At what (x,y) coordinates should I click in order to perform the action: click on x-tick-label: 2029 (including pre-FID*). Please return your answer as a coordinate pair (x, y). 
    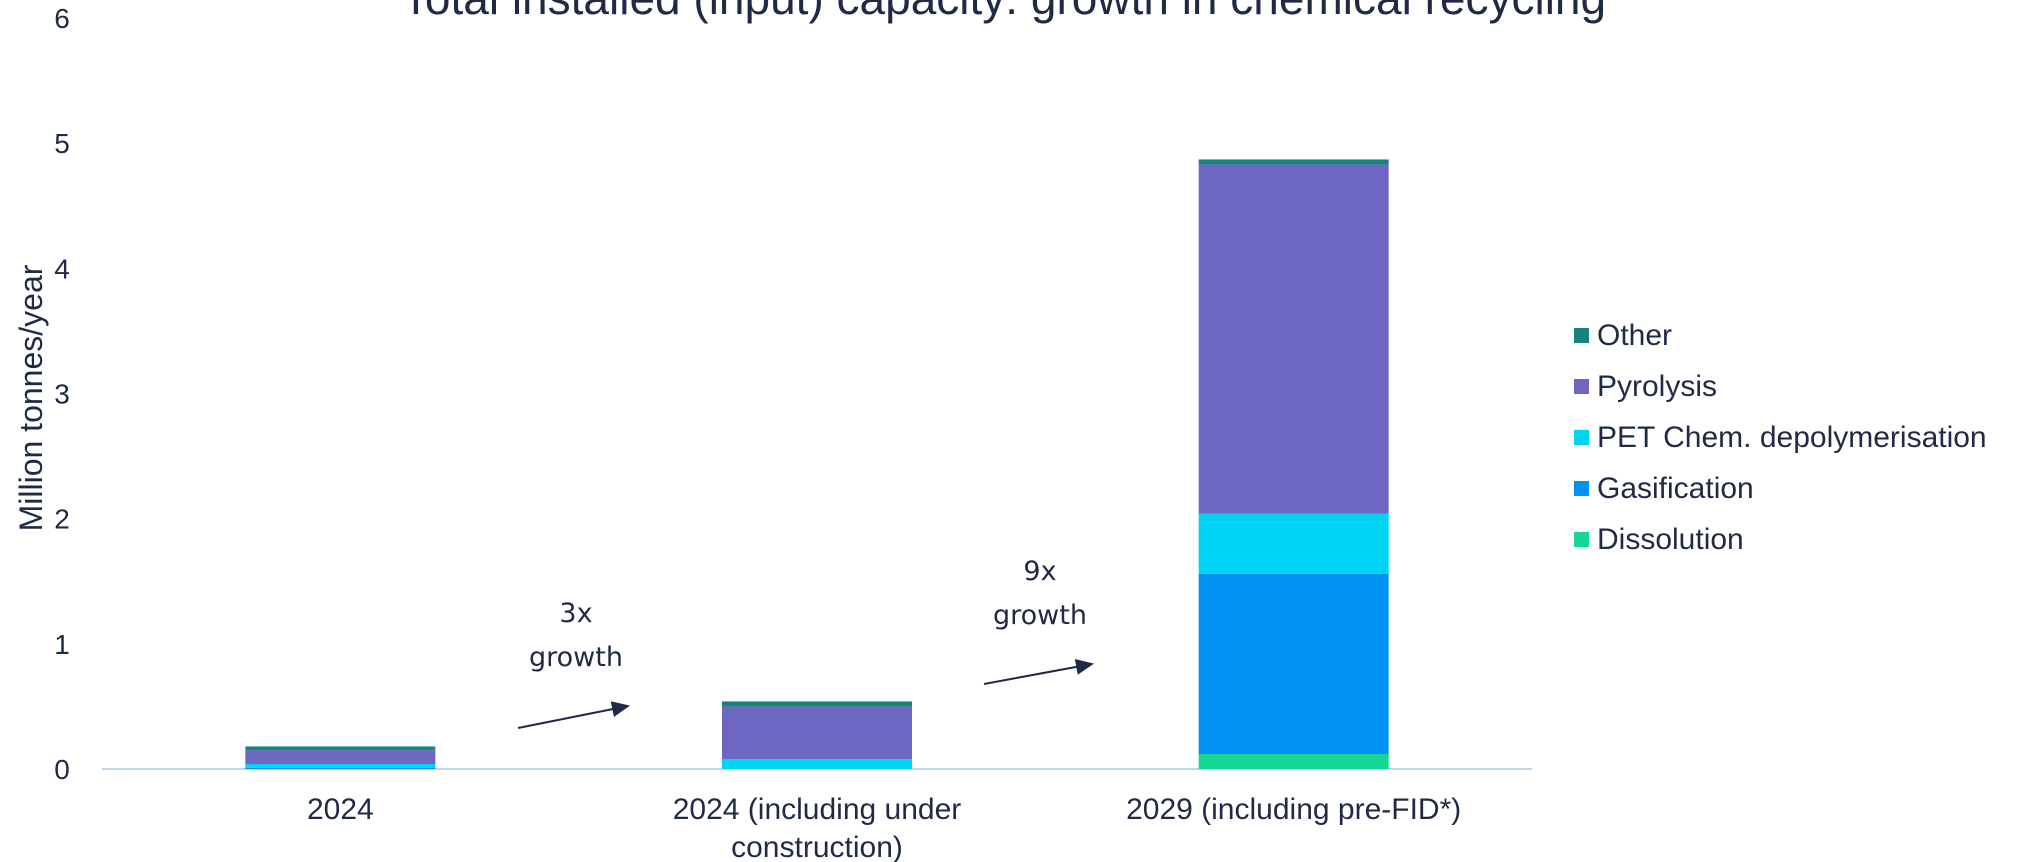
    Looking at the image, I should click on (1293, 809).